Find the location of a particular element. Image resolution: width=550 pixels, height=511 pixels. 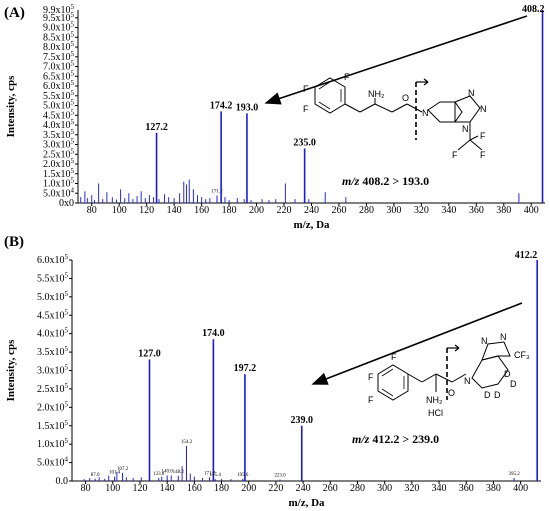

mol-b-n3: N is located at coordinates (503, 337).